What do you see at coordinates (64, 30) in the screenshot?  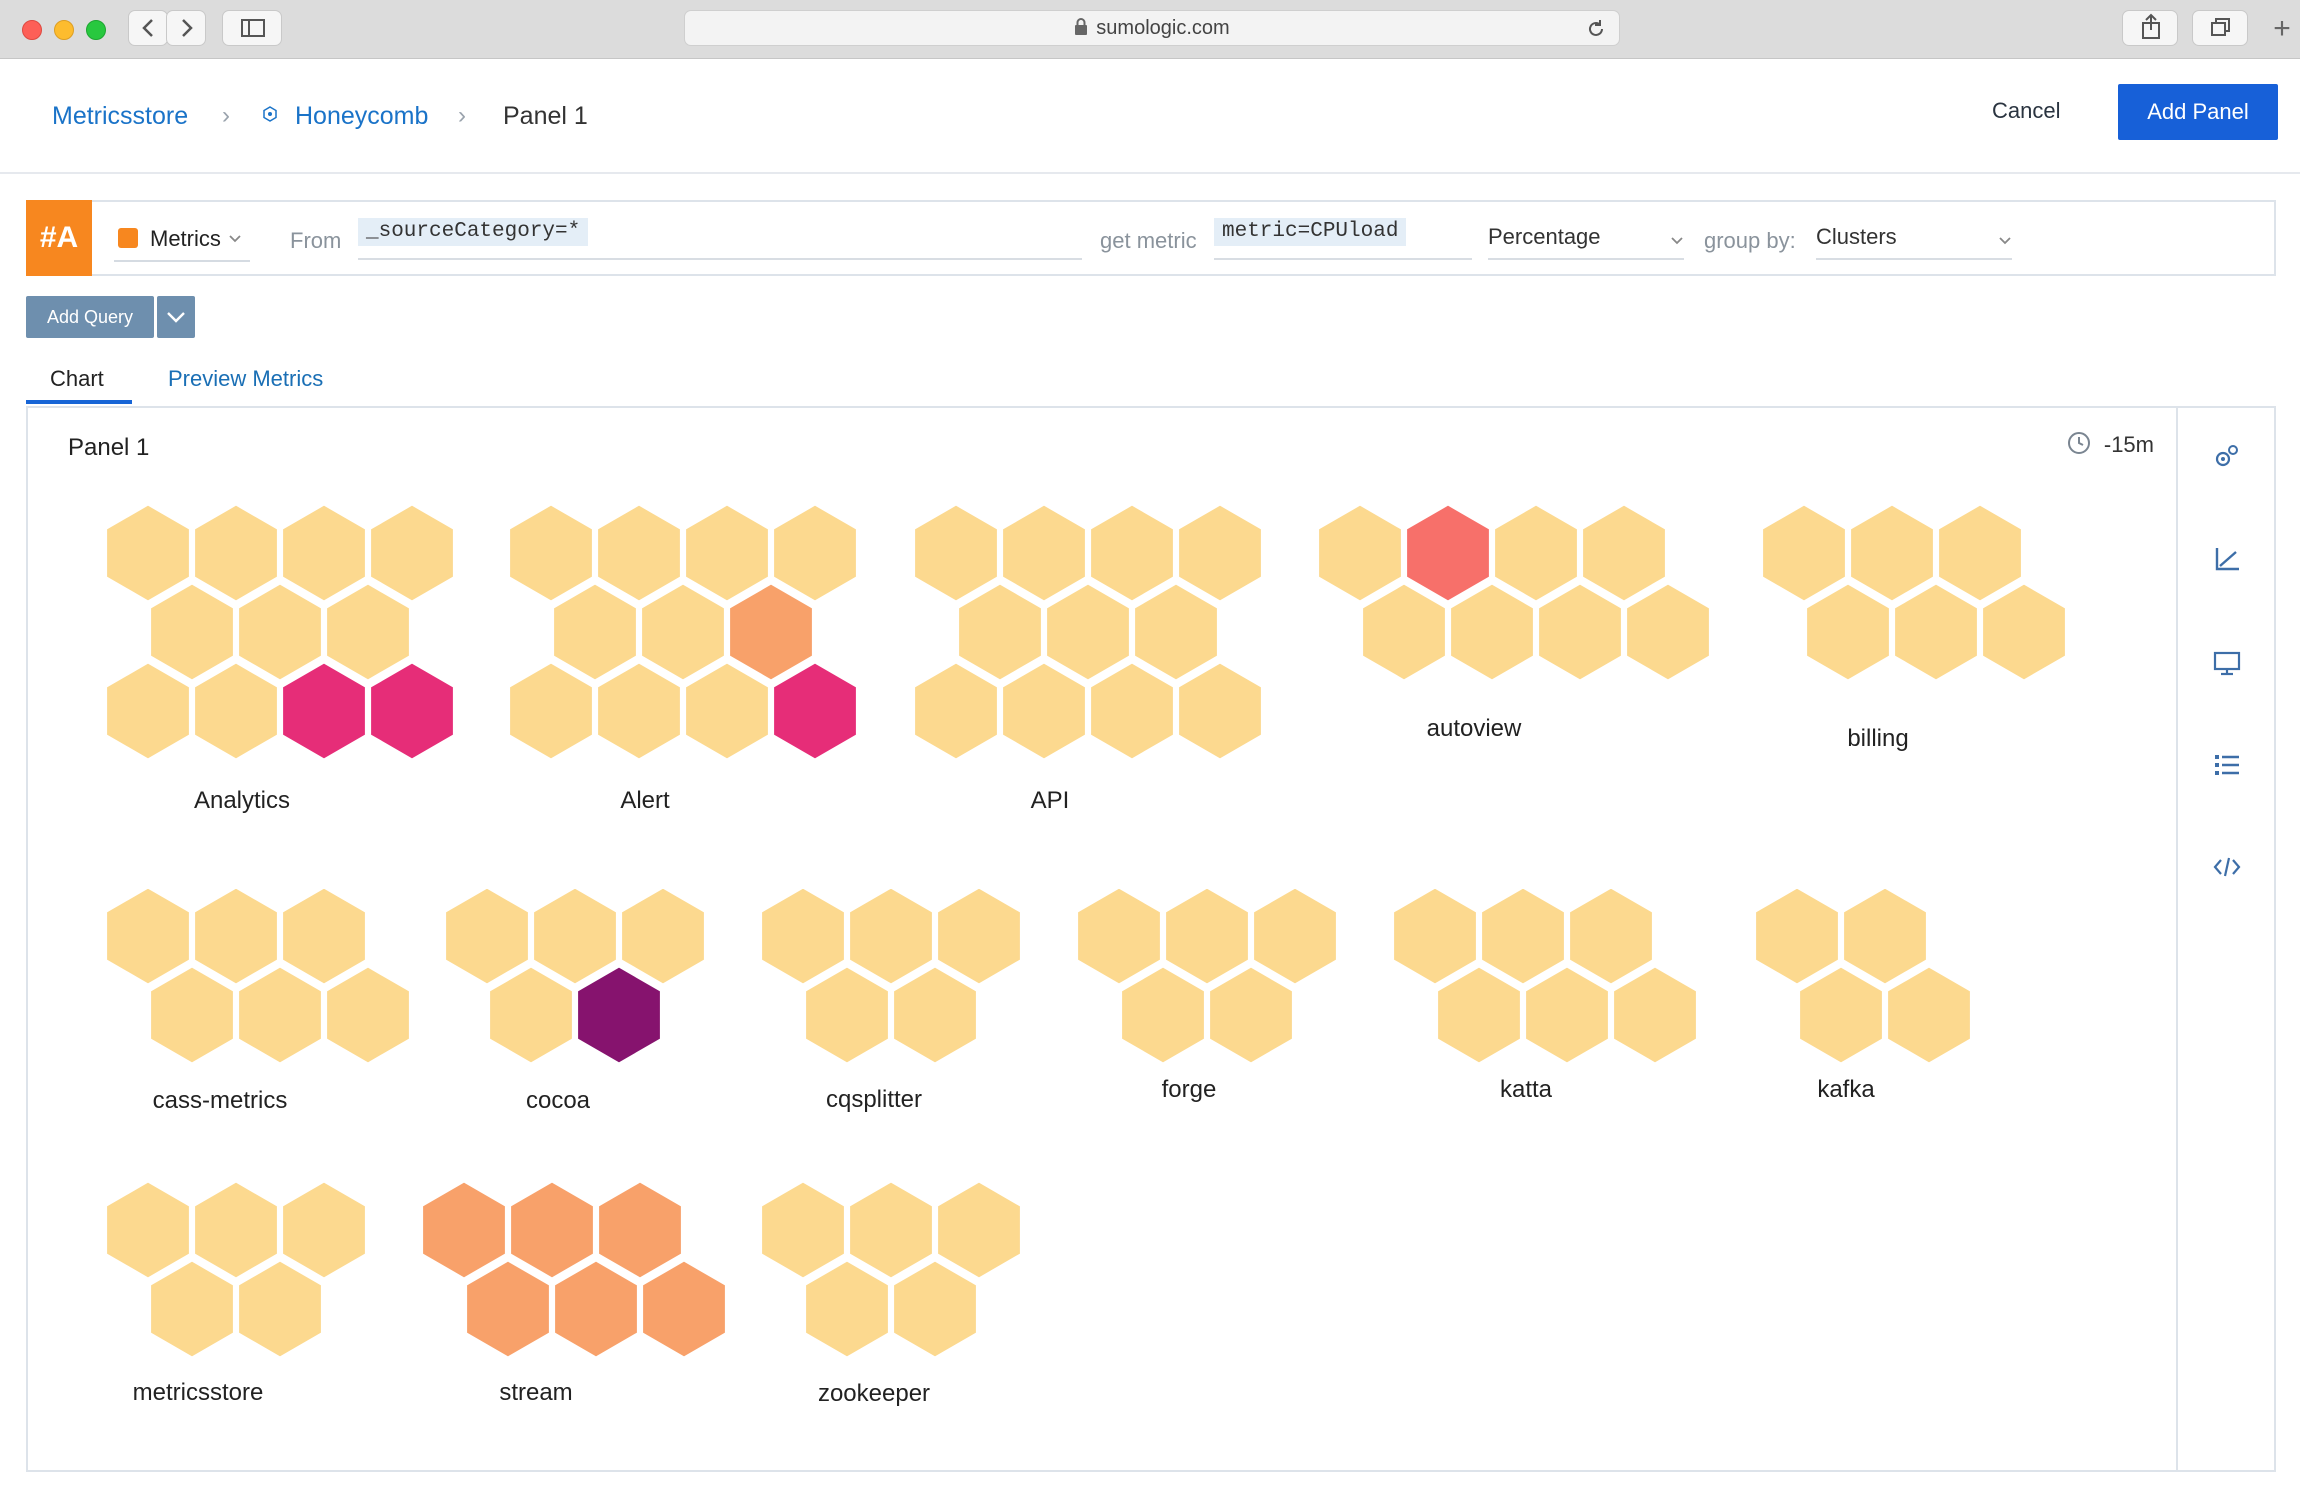 I see `minimize-window-button` at bounding box center [64, 30].